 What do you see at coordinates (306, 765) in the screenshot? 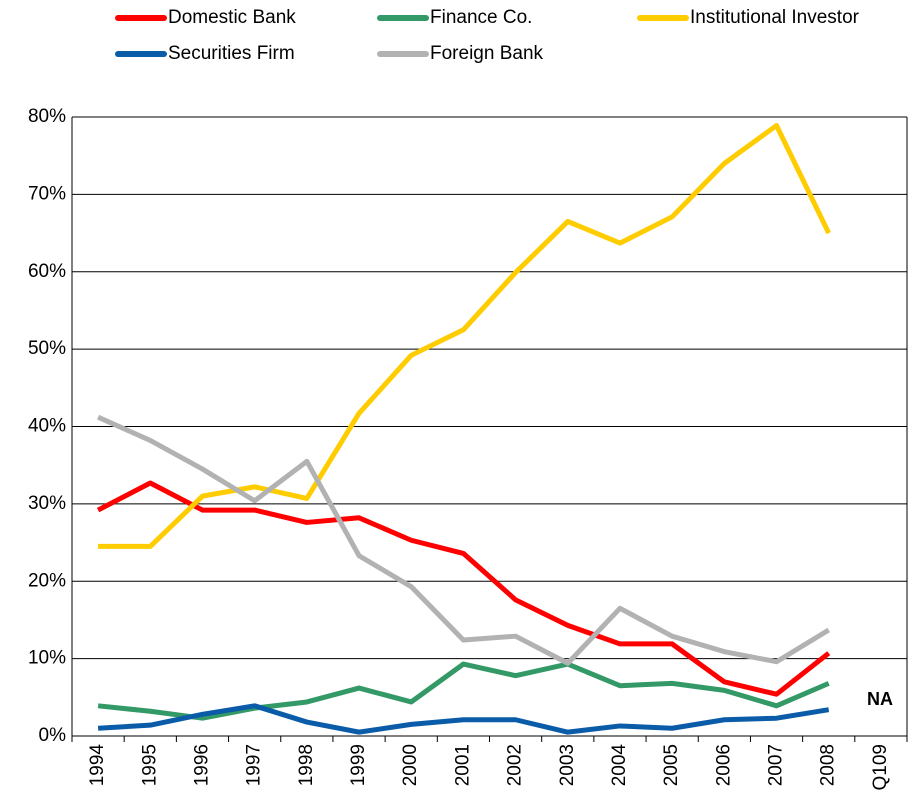
I see `x-tick-label: 1998` at bounding box center [306, 765].